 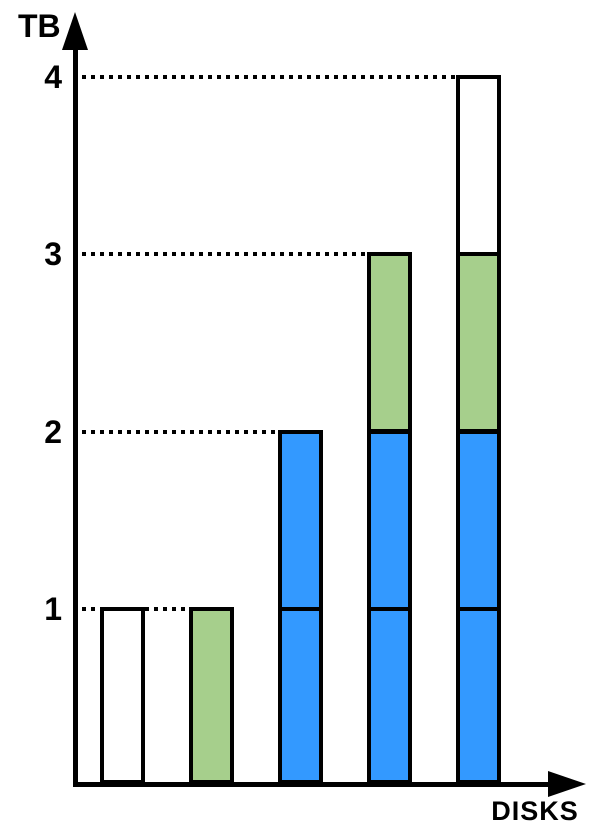 I want to click on y-axis-label: TB, so click(x=39, y=26).